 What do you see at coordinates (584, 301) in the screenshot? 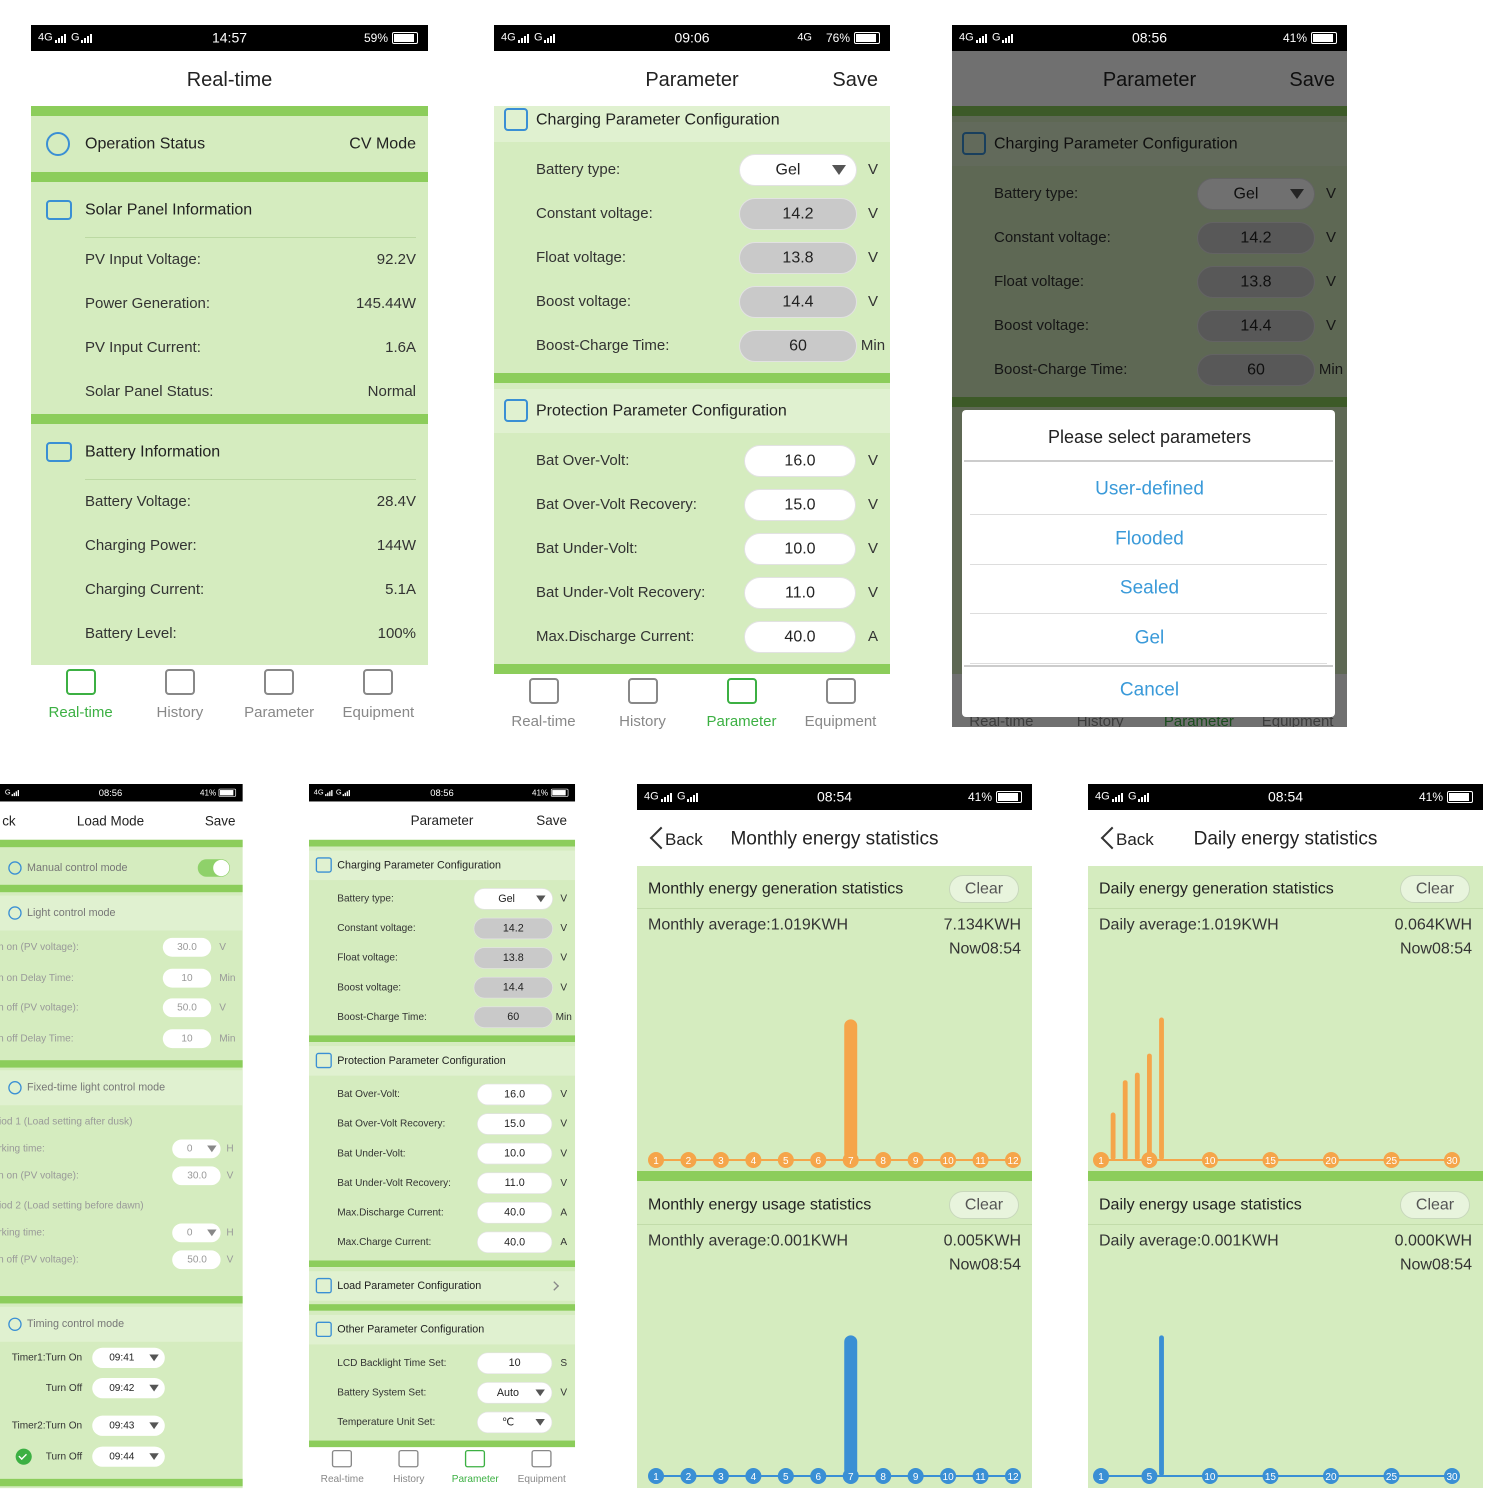
I see `field-label: Boost voltage:` at bounding box center [584, 301].